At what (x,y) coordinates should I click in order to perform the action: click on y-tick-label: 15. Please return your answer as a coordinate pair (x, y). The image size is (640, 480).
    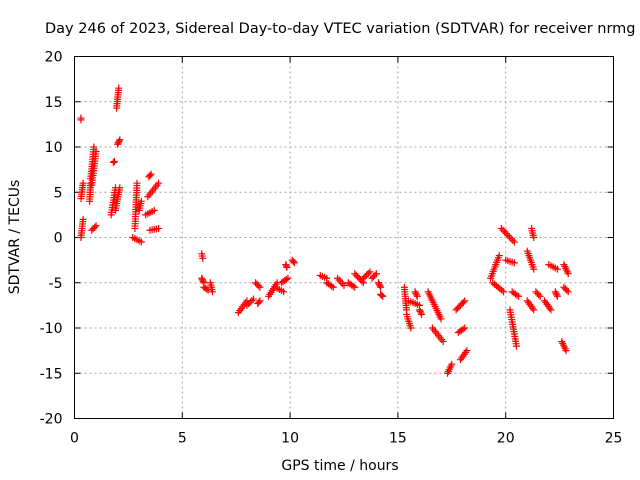
    Looking at the image, I should click on (54, 103).